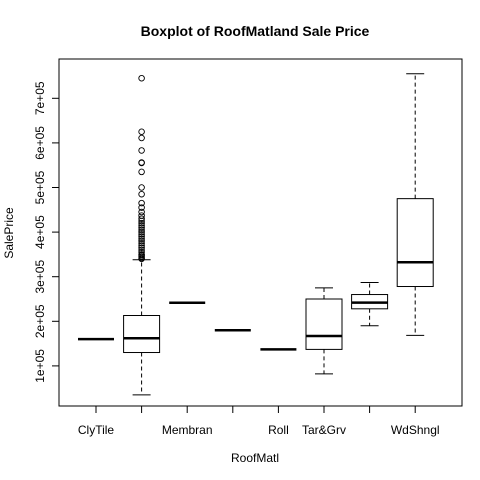  I want to click on x-tick-label: ClyTile, so click(96, 430).